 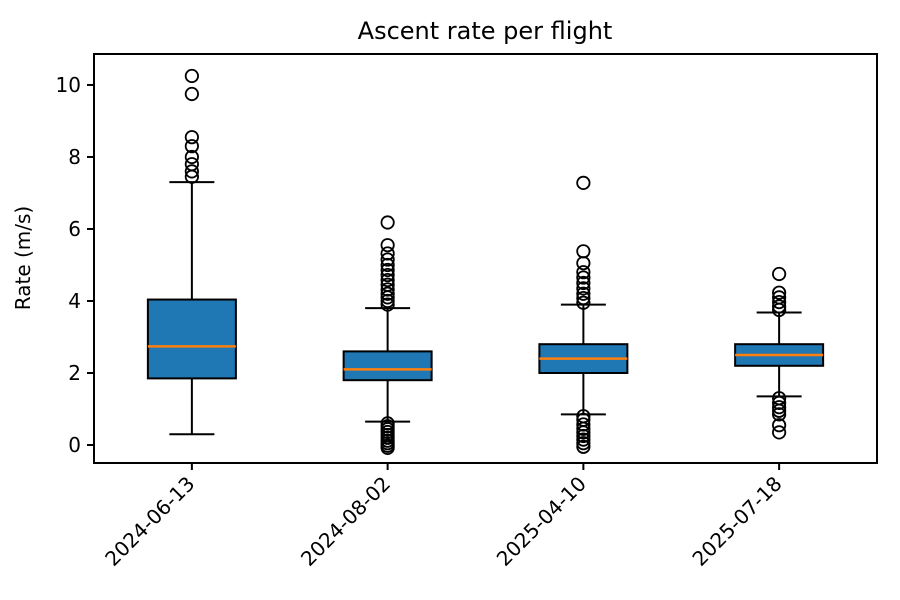 What do you see at coordinates (74, 157) in the screenshot?
I see `y-tick-label: 8` at bounding box center [74, 157].